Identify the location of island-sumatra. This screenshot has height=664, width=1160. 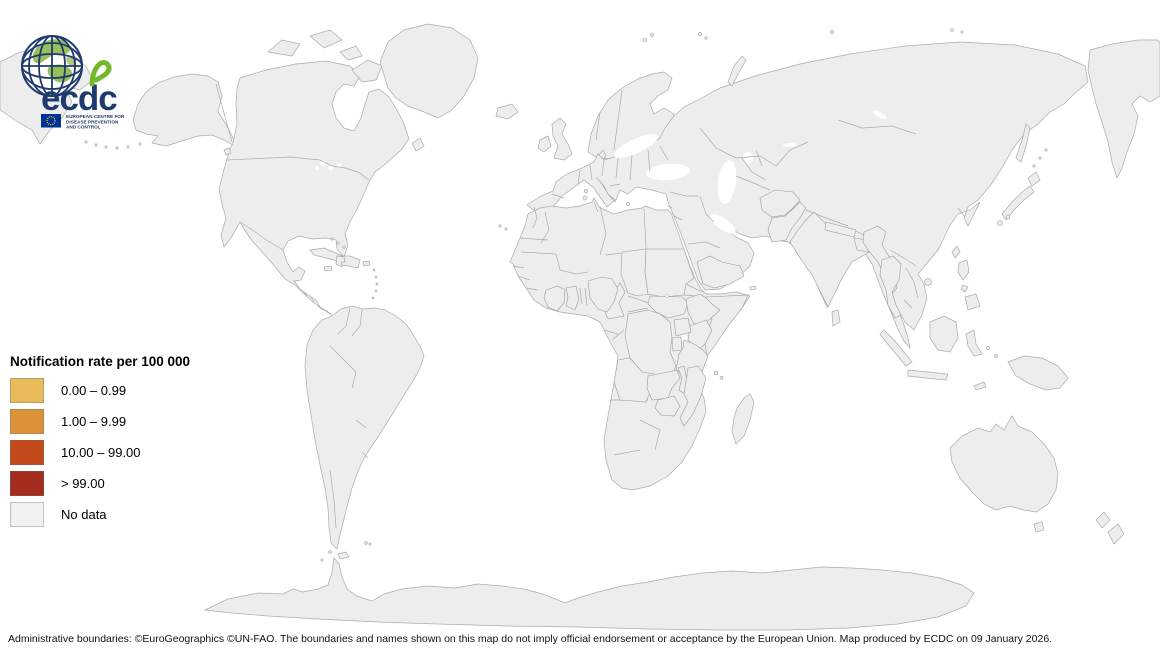
(896, 348).